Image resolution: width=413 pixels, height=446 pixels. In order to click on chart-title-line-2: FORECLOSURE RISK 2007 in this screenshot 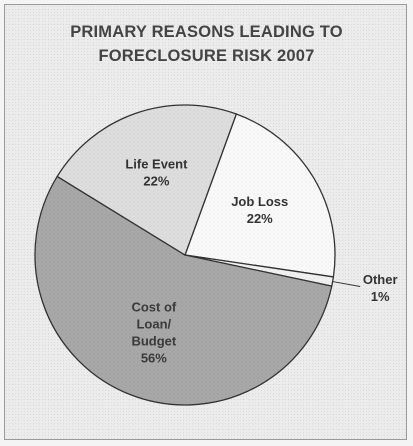, I will do `click(206, 56)`.